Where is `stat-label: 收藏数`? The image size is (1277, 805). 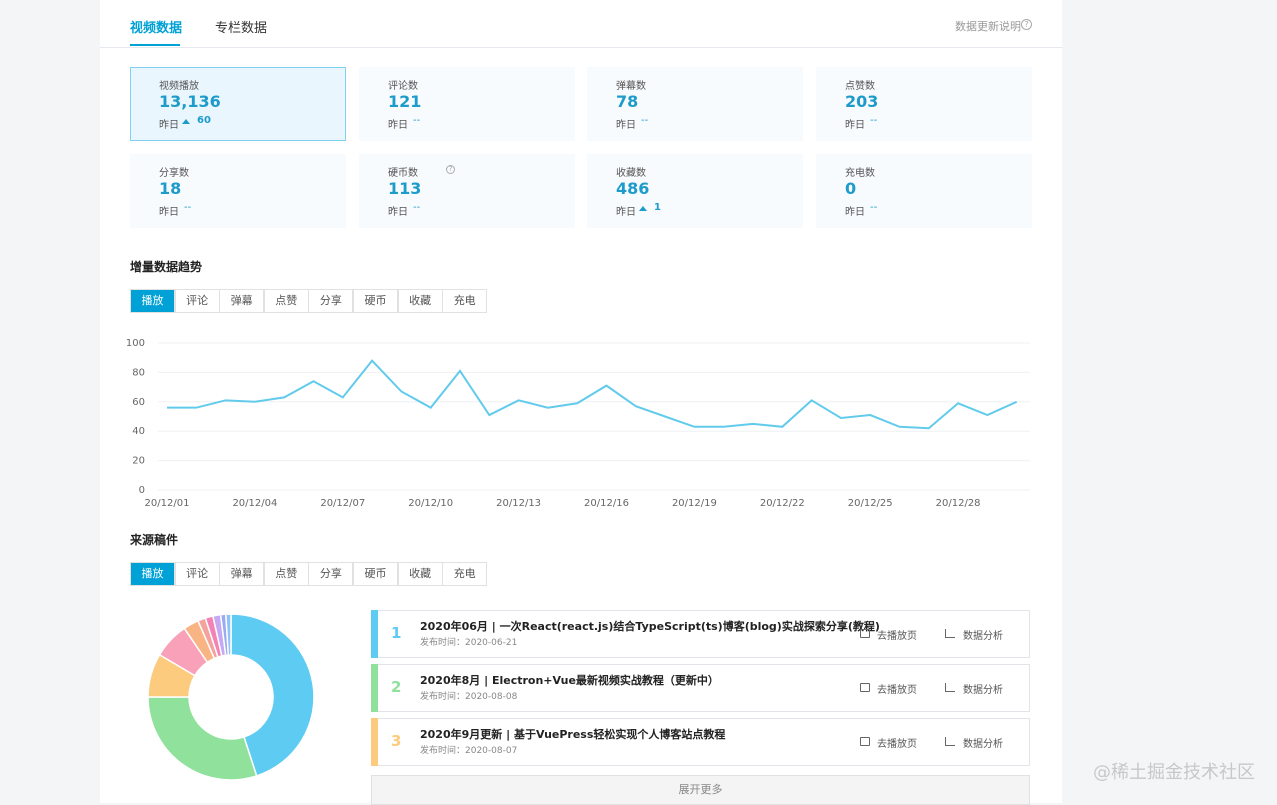
stat-label: 收藏数 is located at coordinates (631, 173).